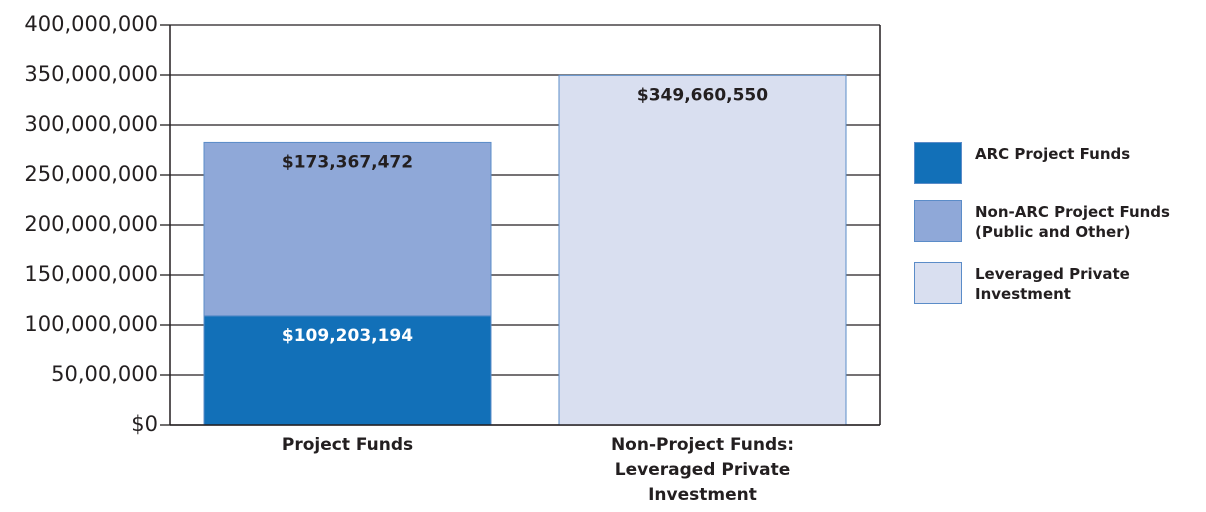 The width and height of the screenshot is (1206, 512). Describe the element at coordinates (702, 95) in the screenshot. I see `value-label: $349,660,550` at that location.